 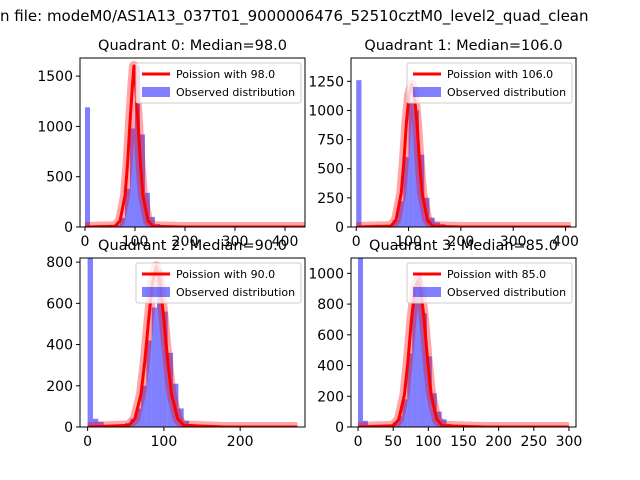 What do you see at coordinates (326, 82) in the screenshot?
I see `y-tick-label: 1250` at bounding box center [326, 82].